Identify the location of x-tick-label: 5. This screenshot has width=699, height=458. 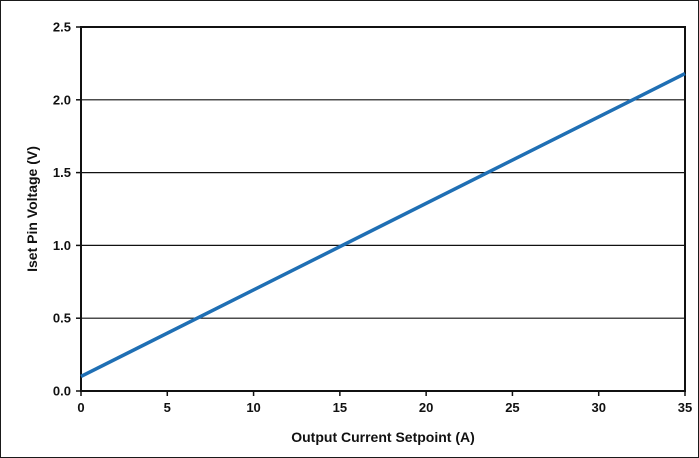
(167, 407).